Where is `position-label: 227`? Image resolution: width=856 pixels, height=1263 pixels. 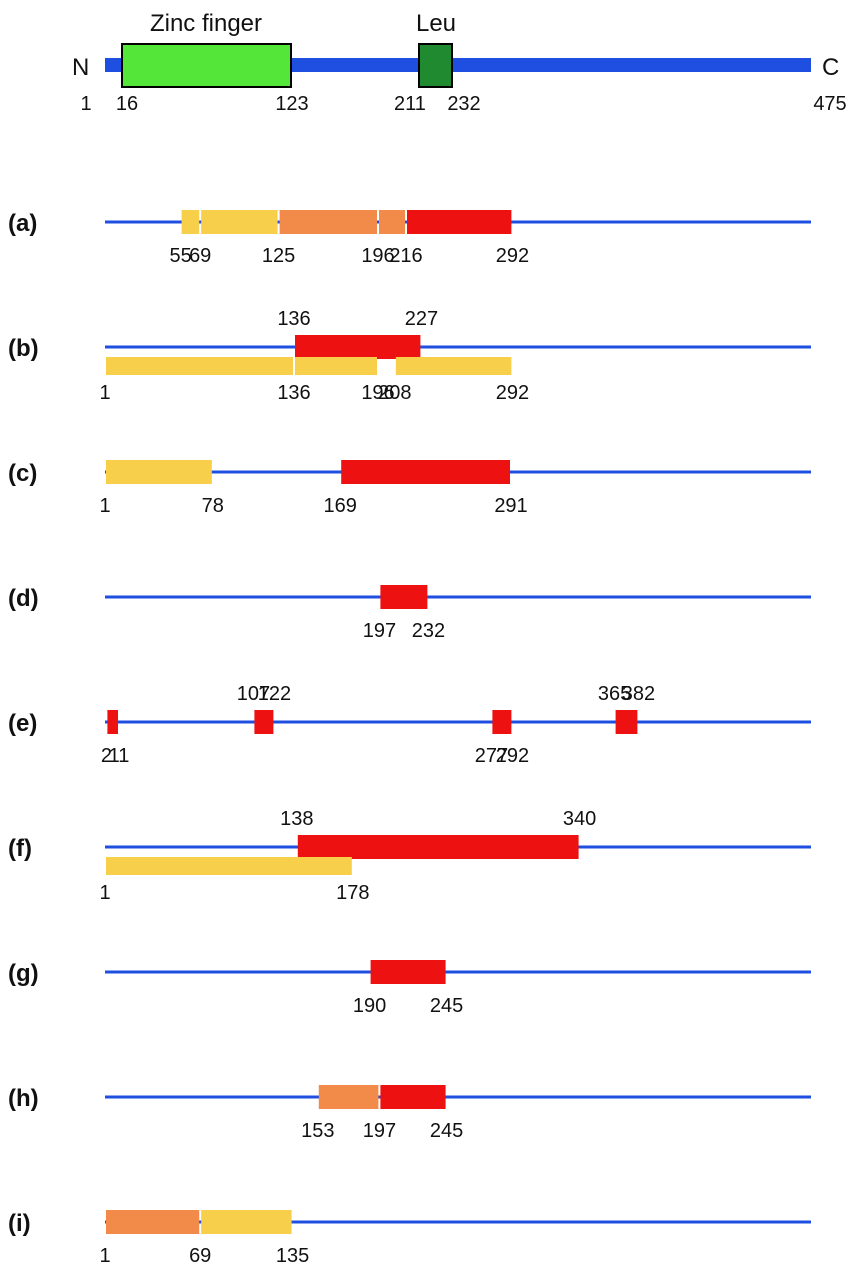 position-label: 227 is located at coordinates (421, 319).